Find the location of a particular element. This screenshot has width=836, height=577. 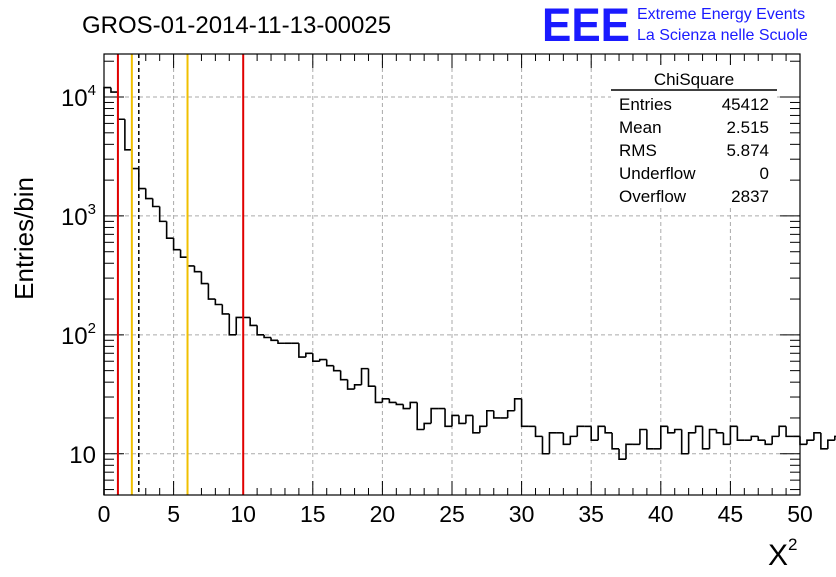

x-tick-labels: 0 5 10 15 20 25 30 35 40 45 50 is located at coordinates (455, 514).